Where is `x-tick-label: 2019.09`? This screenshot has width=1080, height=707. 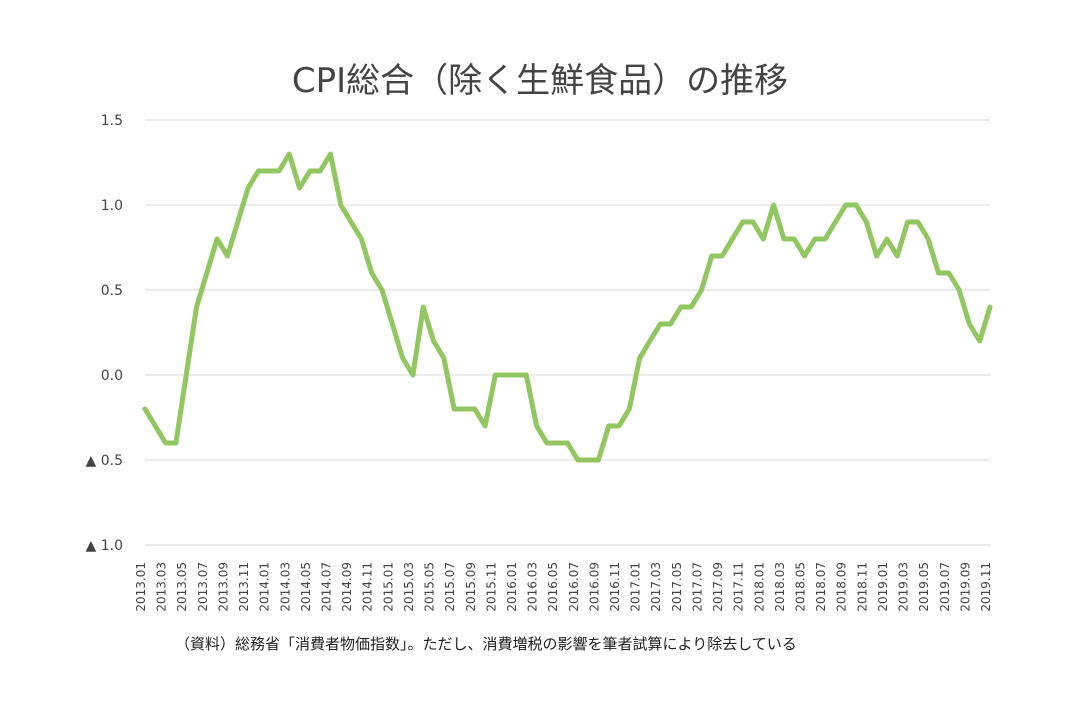 x-tick-label: 2019.09 is located at coordinates (965, 587).